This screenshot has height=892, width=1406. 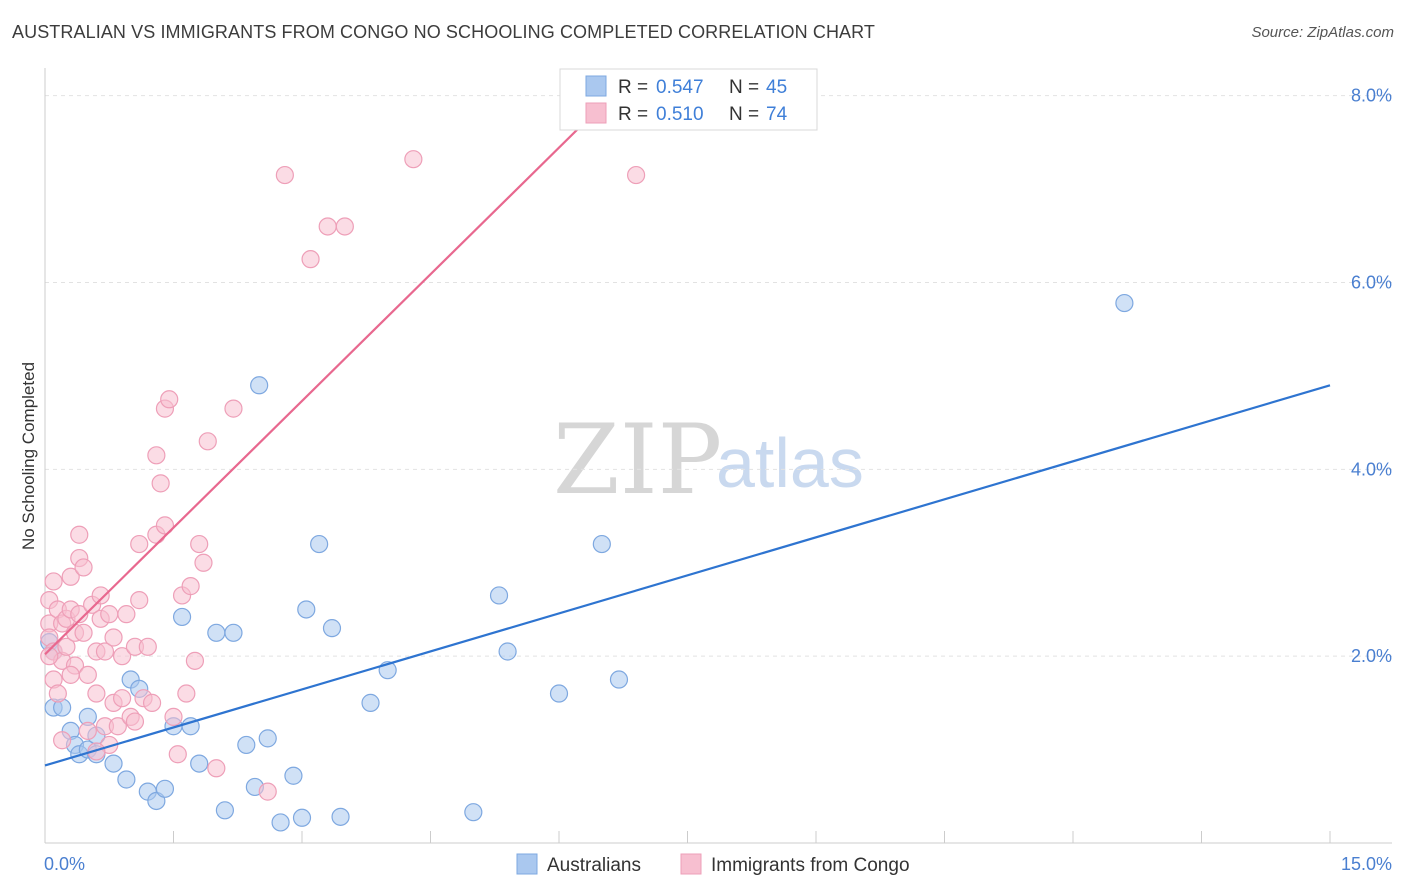 I want to click on y-tick-label-2: 6.0%, so click(x=1371, y=283).